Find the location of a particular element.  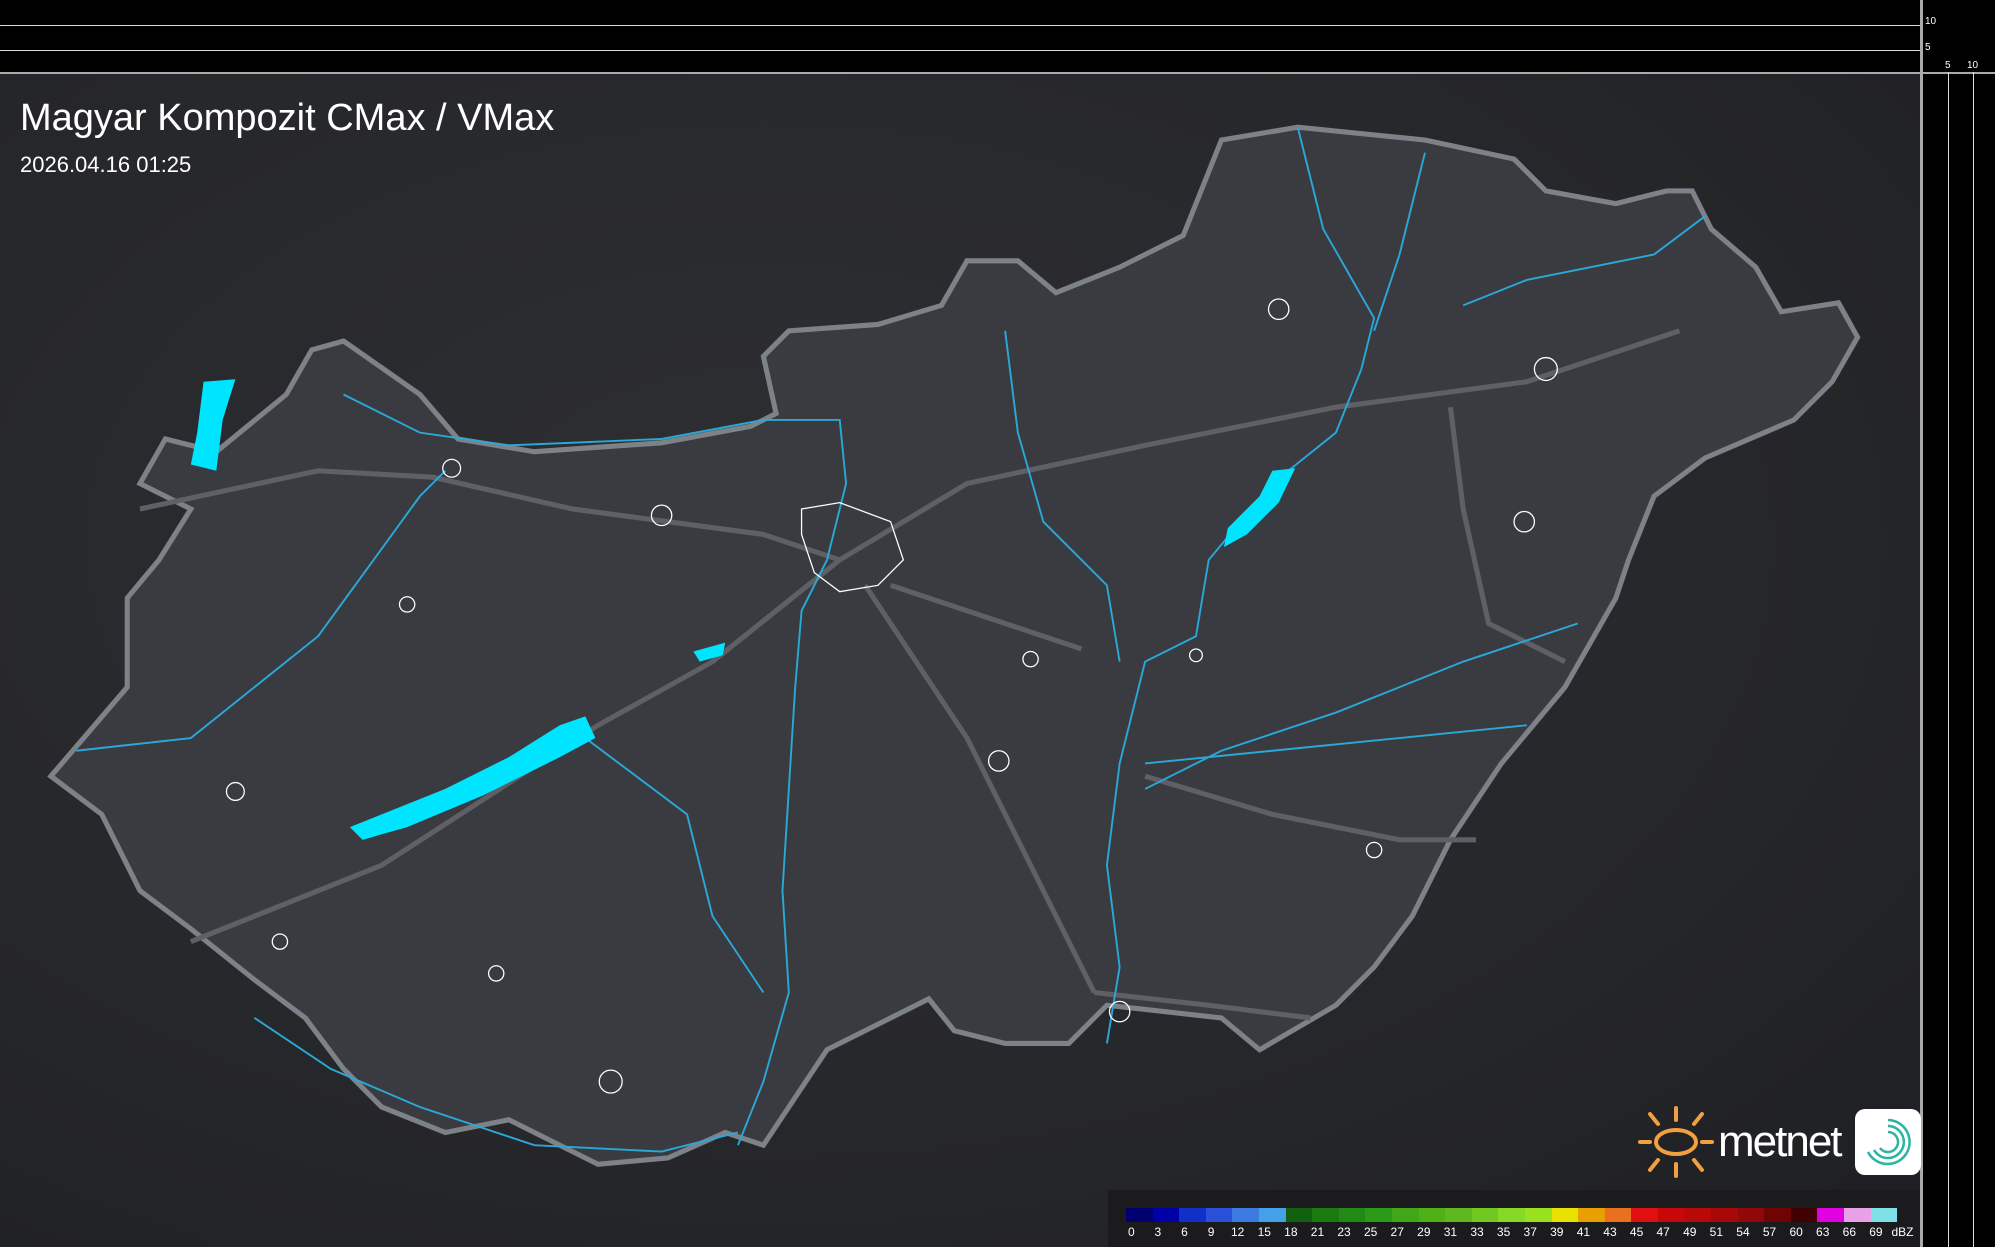

legend-label: 25 is located at coordinates (1370, 1232).